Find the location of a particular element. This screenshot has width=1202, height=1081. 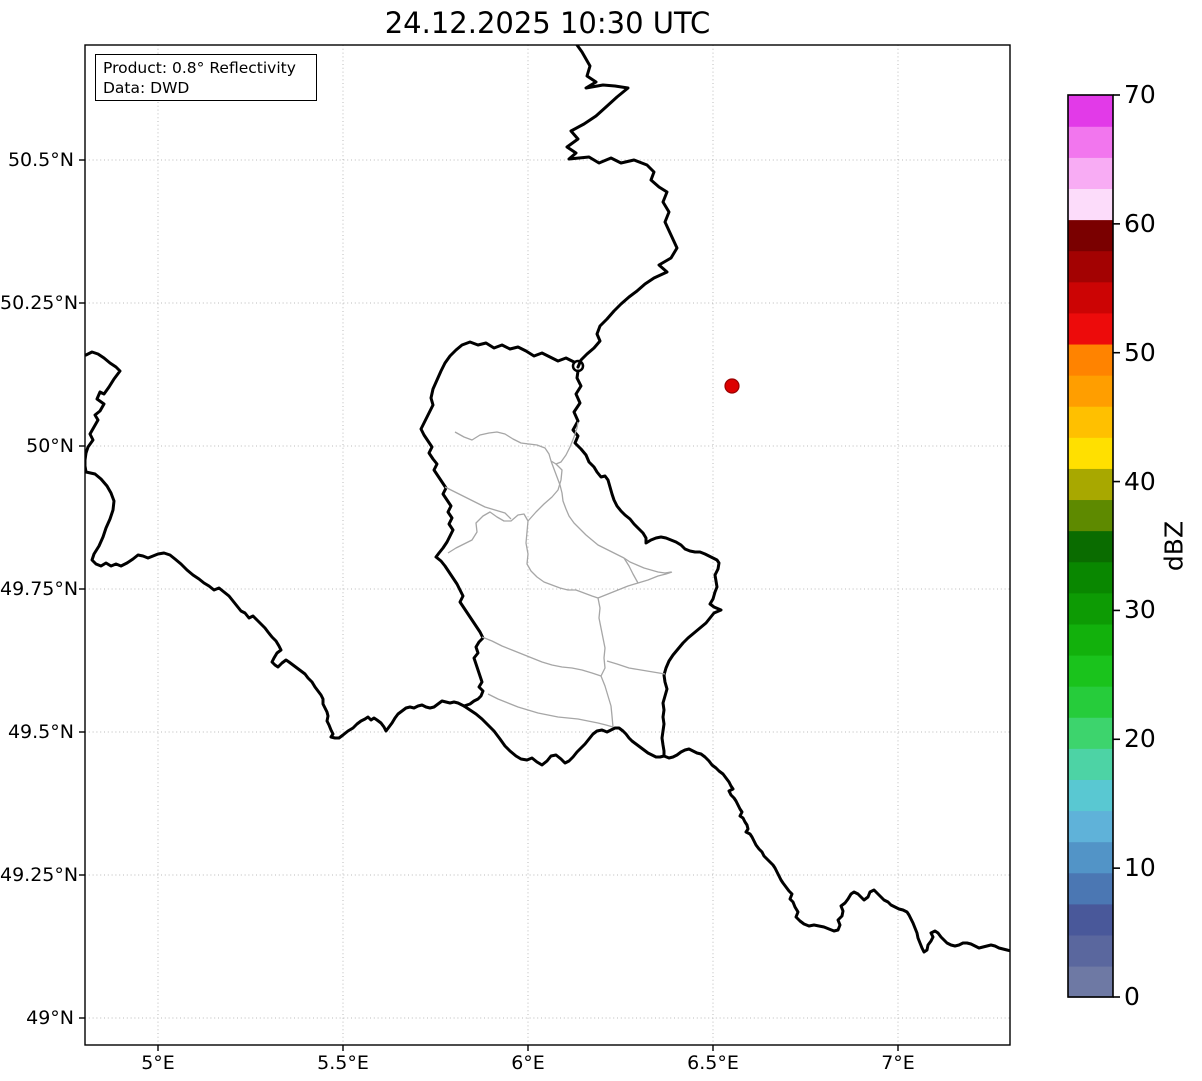

product-info-line1: Product: 0.8° Reflectivity is located at coordinates (199, 68).